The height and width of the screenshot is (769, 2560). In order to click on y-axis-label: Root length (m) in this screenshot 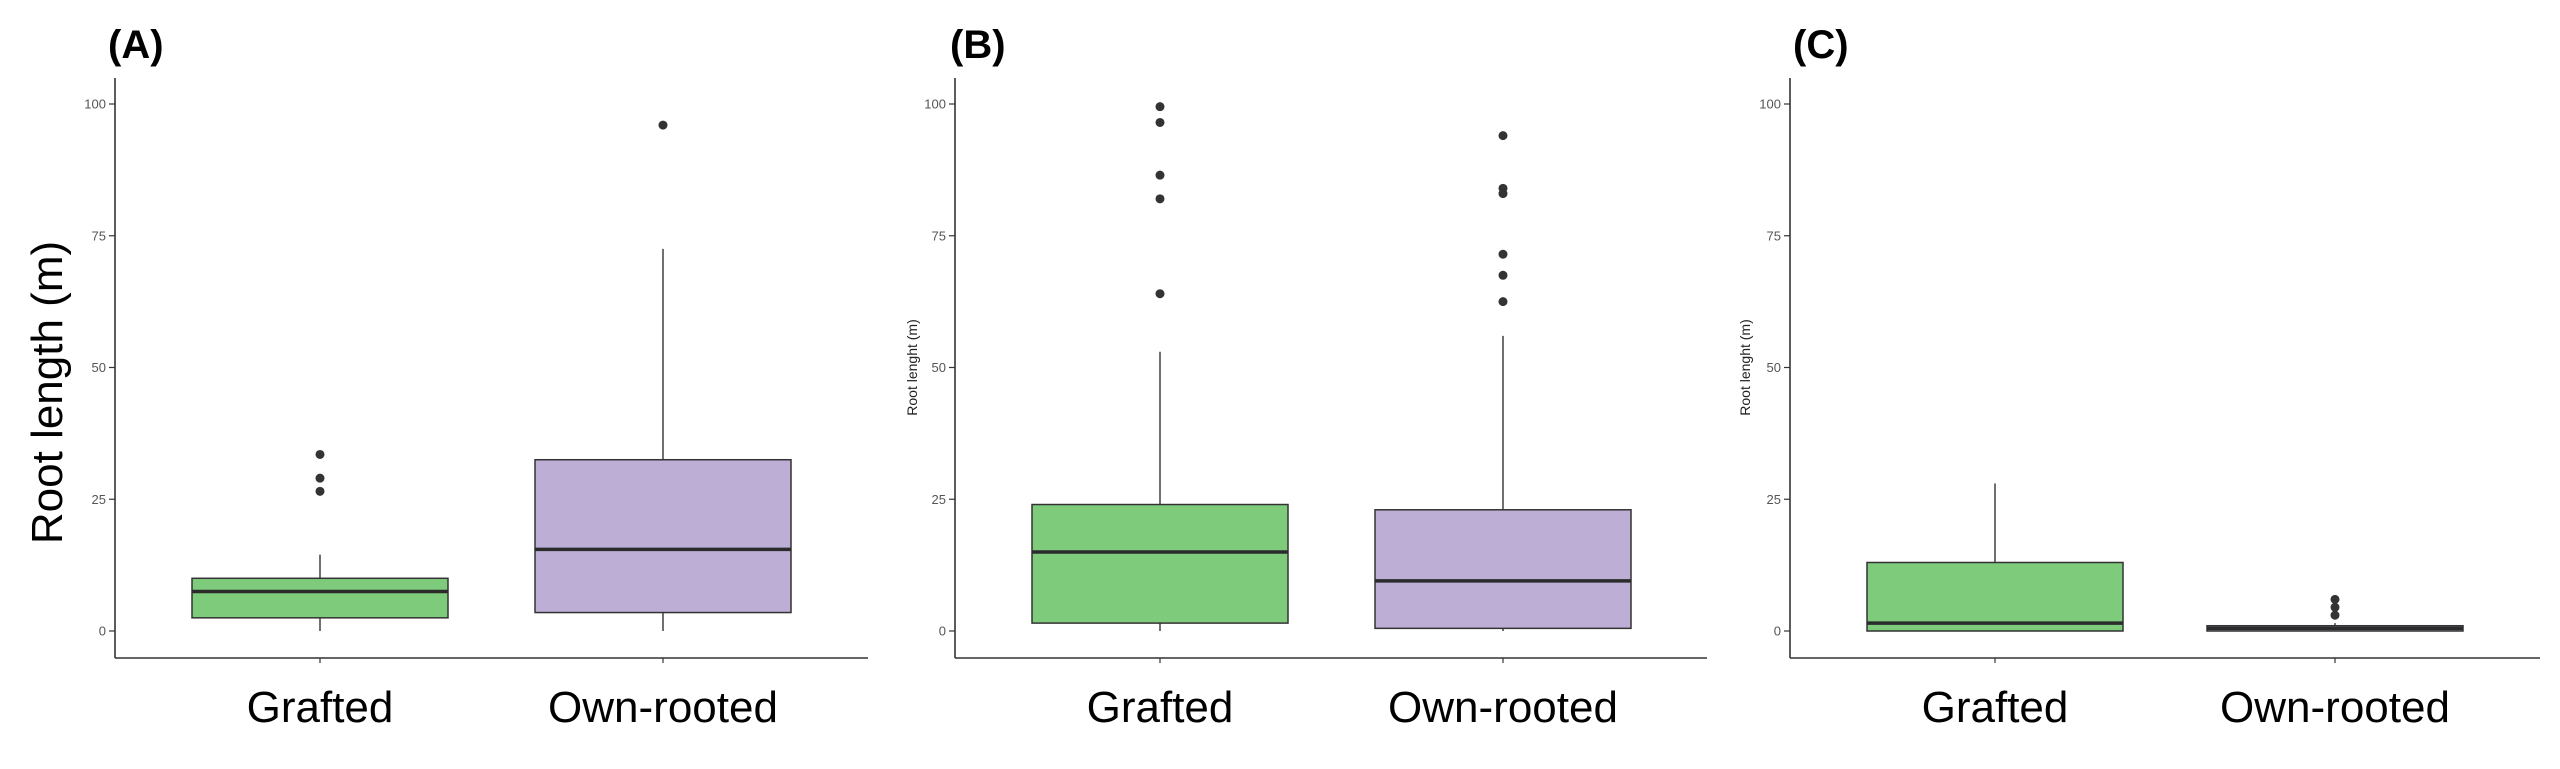, I will do `click(47, 392)`.